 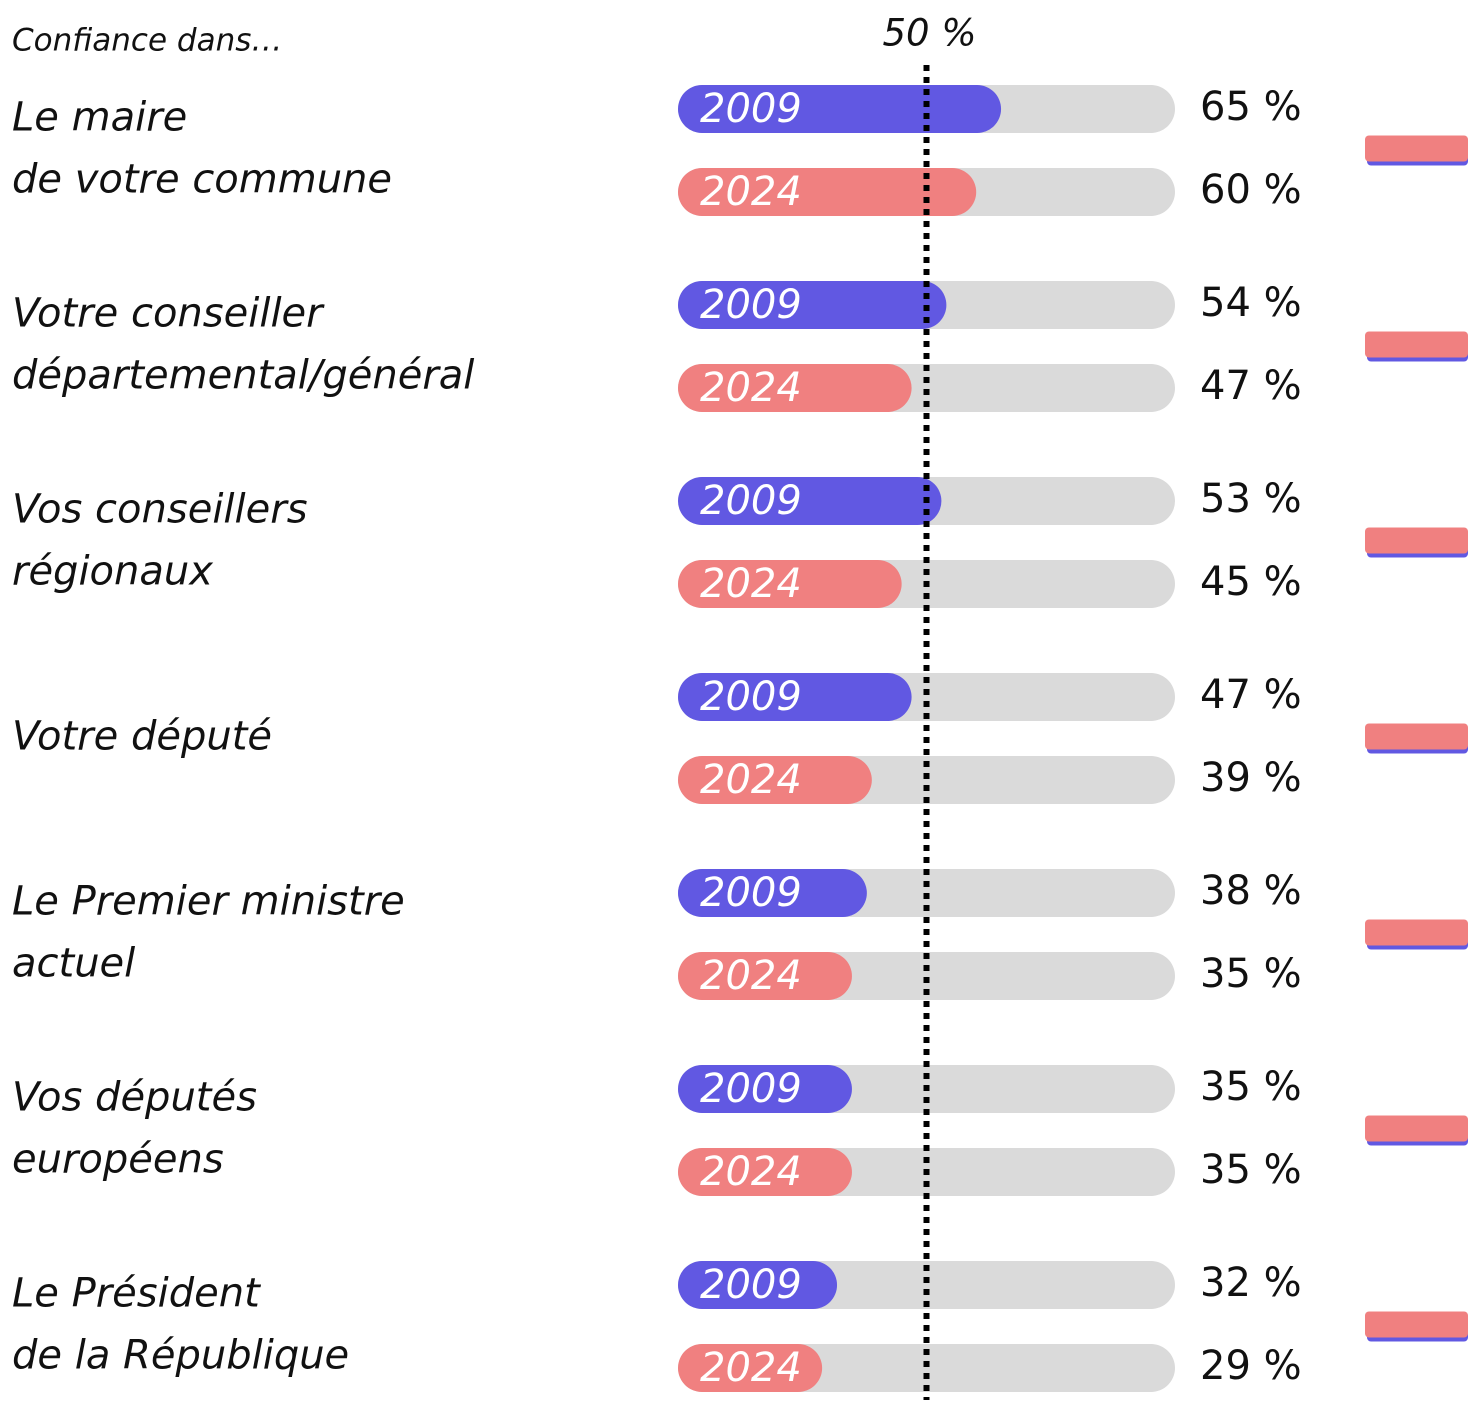 I want to click on category-label: Votre député, so click(x=142, y=737).